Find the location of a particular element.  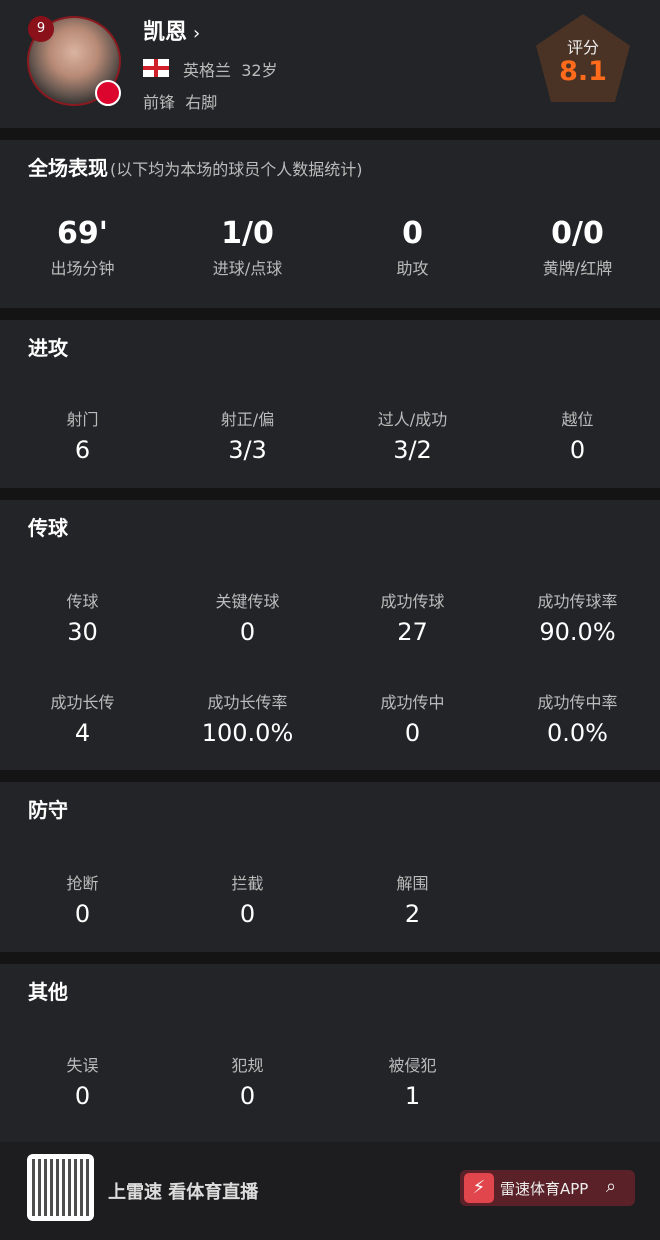

stat-passing: 成功长传率 100.0% is located at coordinates (247, 718).